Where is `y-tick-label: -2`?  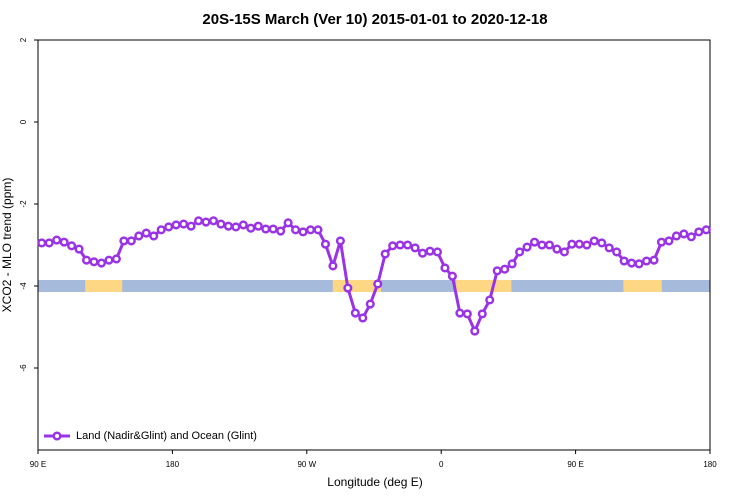
y-tick-label: -2 is located at coordinates (23, 204).